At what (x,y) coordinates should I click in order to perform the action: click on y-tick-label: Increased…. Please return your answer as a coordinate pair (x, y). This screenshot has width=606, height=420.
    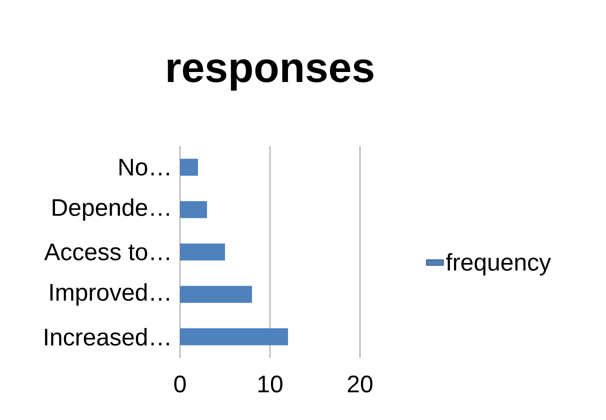
    Looking at the image, I should click on (107, 337).